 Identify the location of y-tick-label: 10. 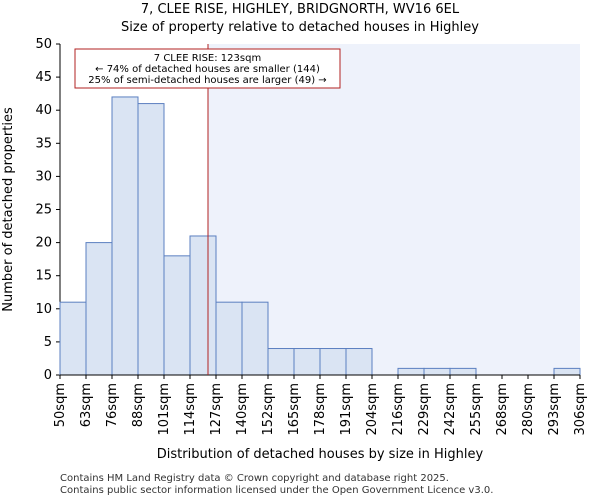
(43, 309).